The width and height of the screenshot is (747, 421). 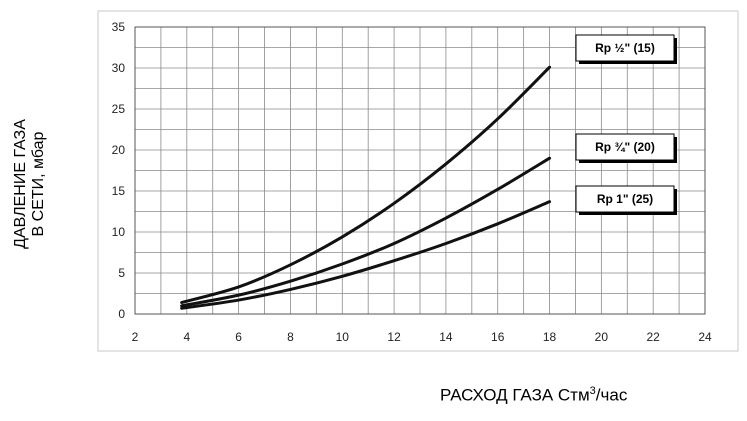 What do you see at coordinates (592, 391) in the screenshot?
I see `x-axis-title-sup: 3` at bounding box center [592, 391].